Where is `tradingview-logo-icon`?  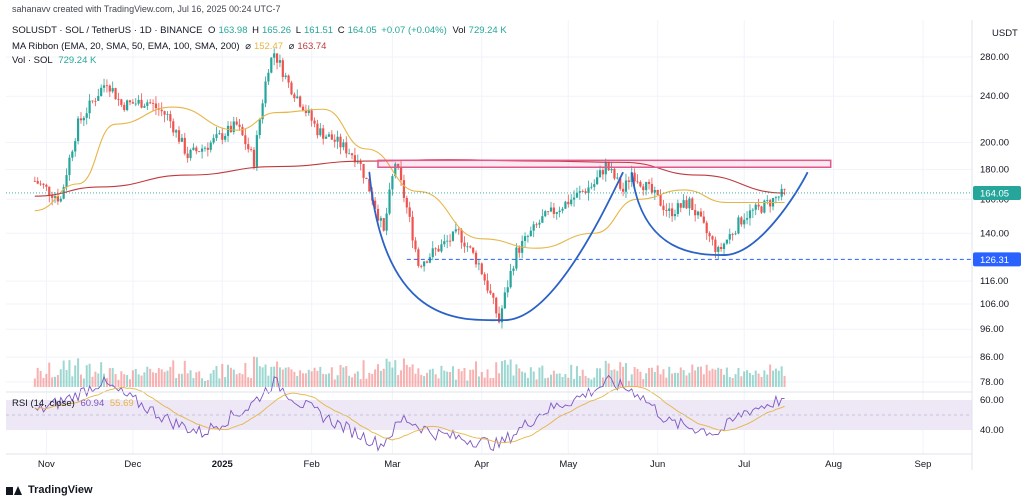
tradingview-logo-icon is located at coordinates (15, 490).